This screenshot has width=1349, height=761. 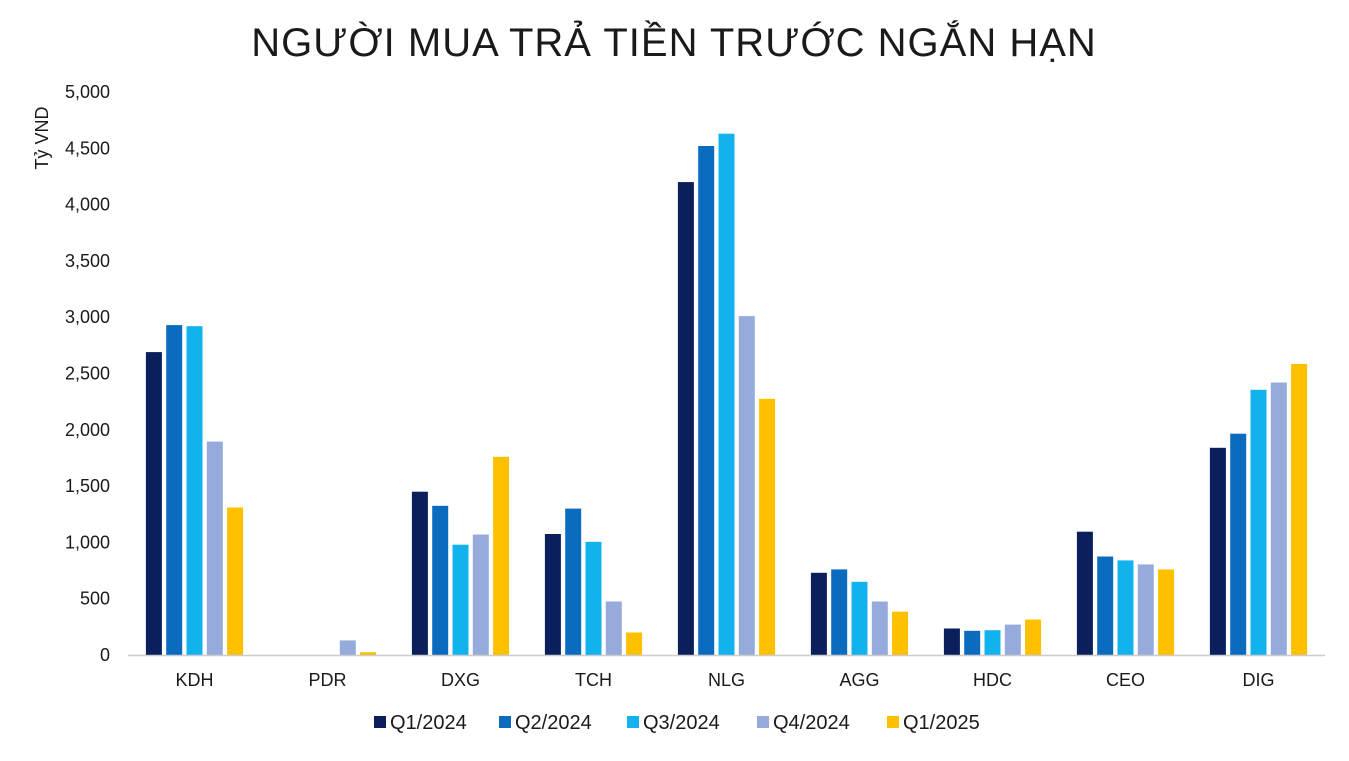 What do you see at coordinates (440, 580) in the screenshot?
I see `bar-dxg-q2-2024` at bounding box center [440, 580].